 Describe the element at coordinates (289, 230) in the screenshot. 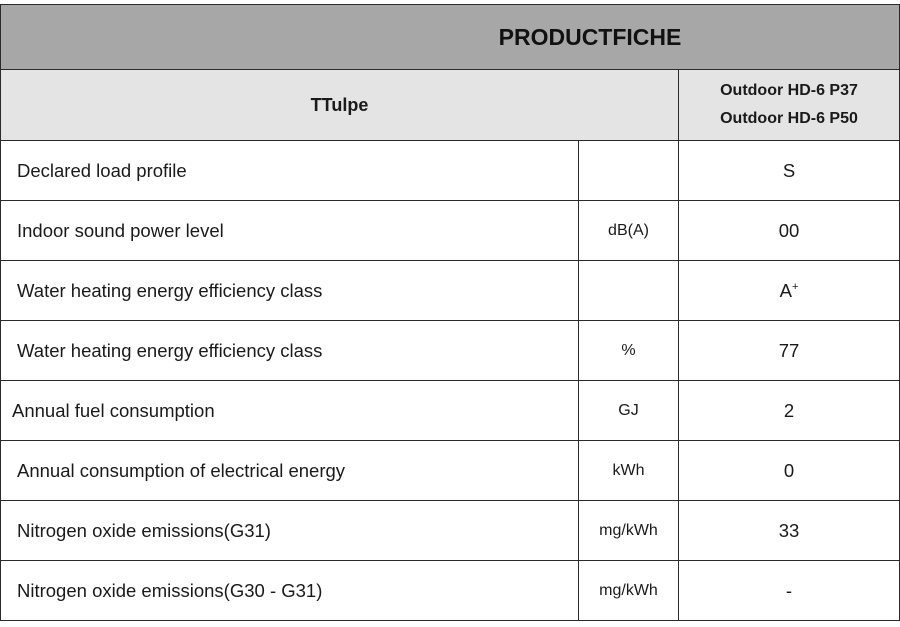

I see `row-label: Indoor sound power level` at that location.